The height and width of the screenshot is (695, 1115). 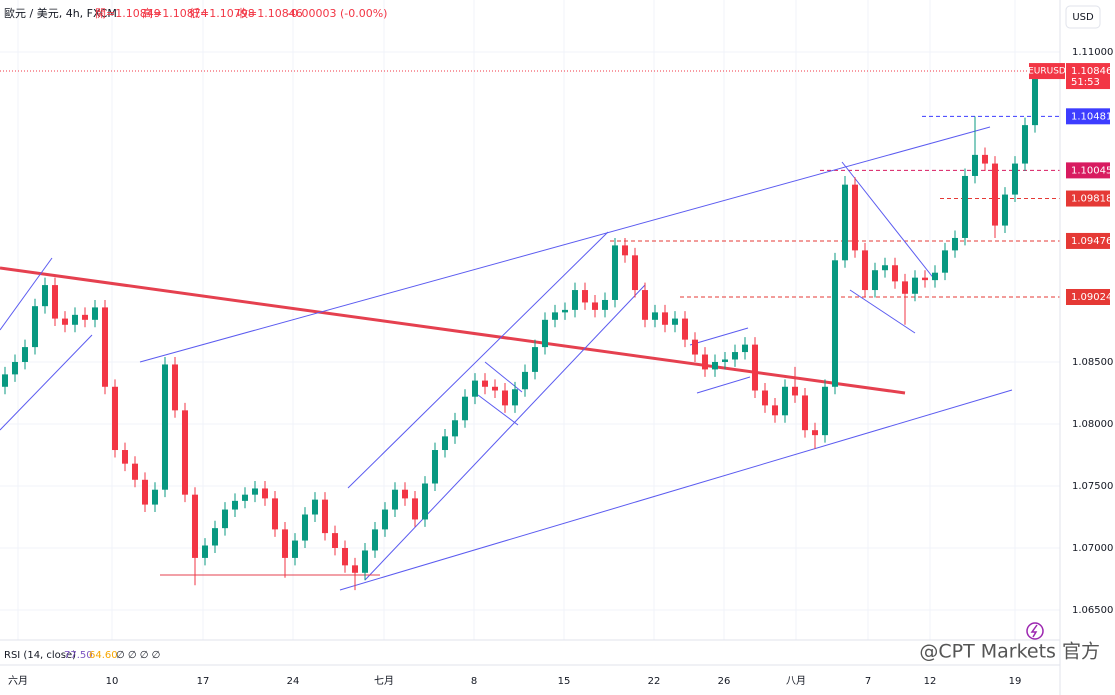 I want to click on x-tick-label: 7, so click(x=868, y=681).